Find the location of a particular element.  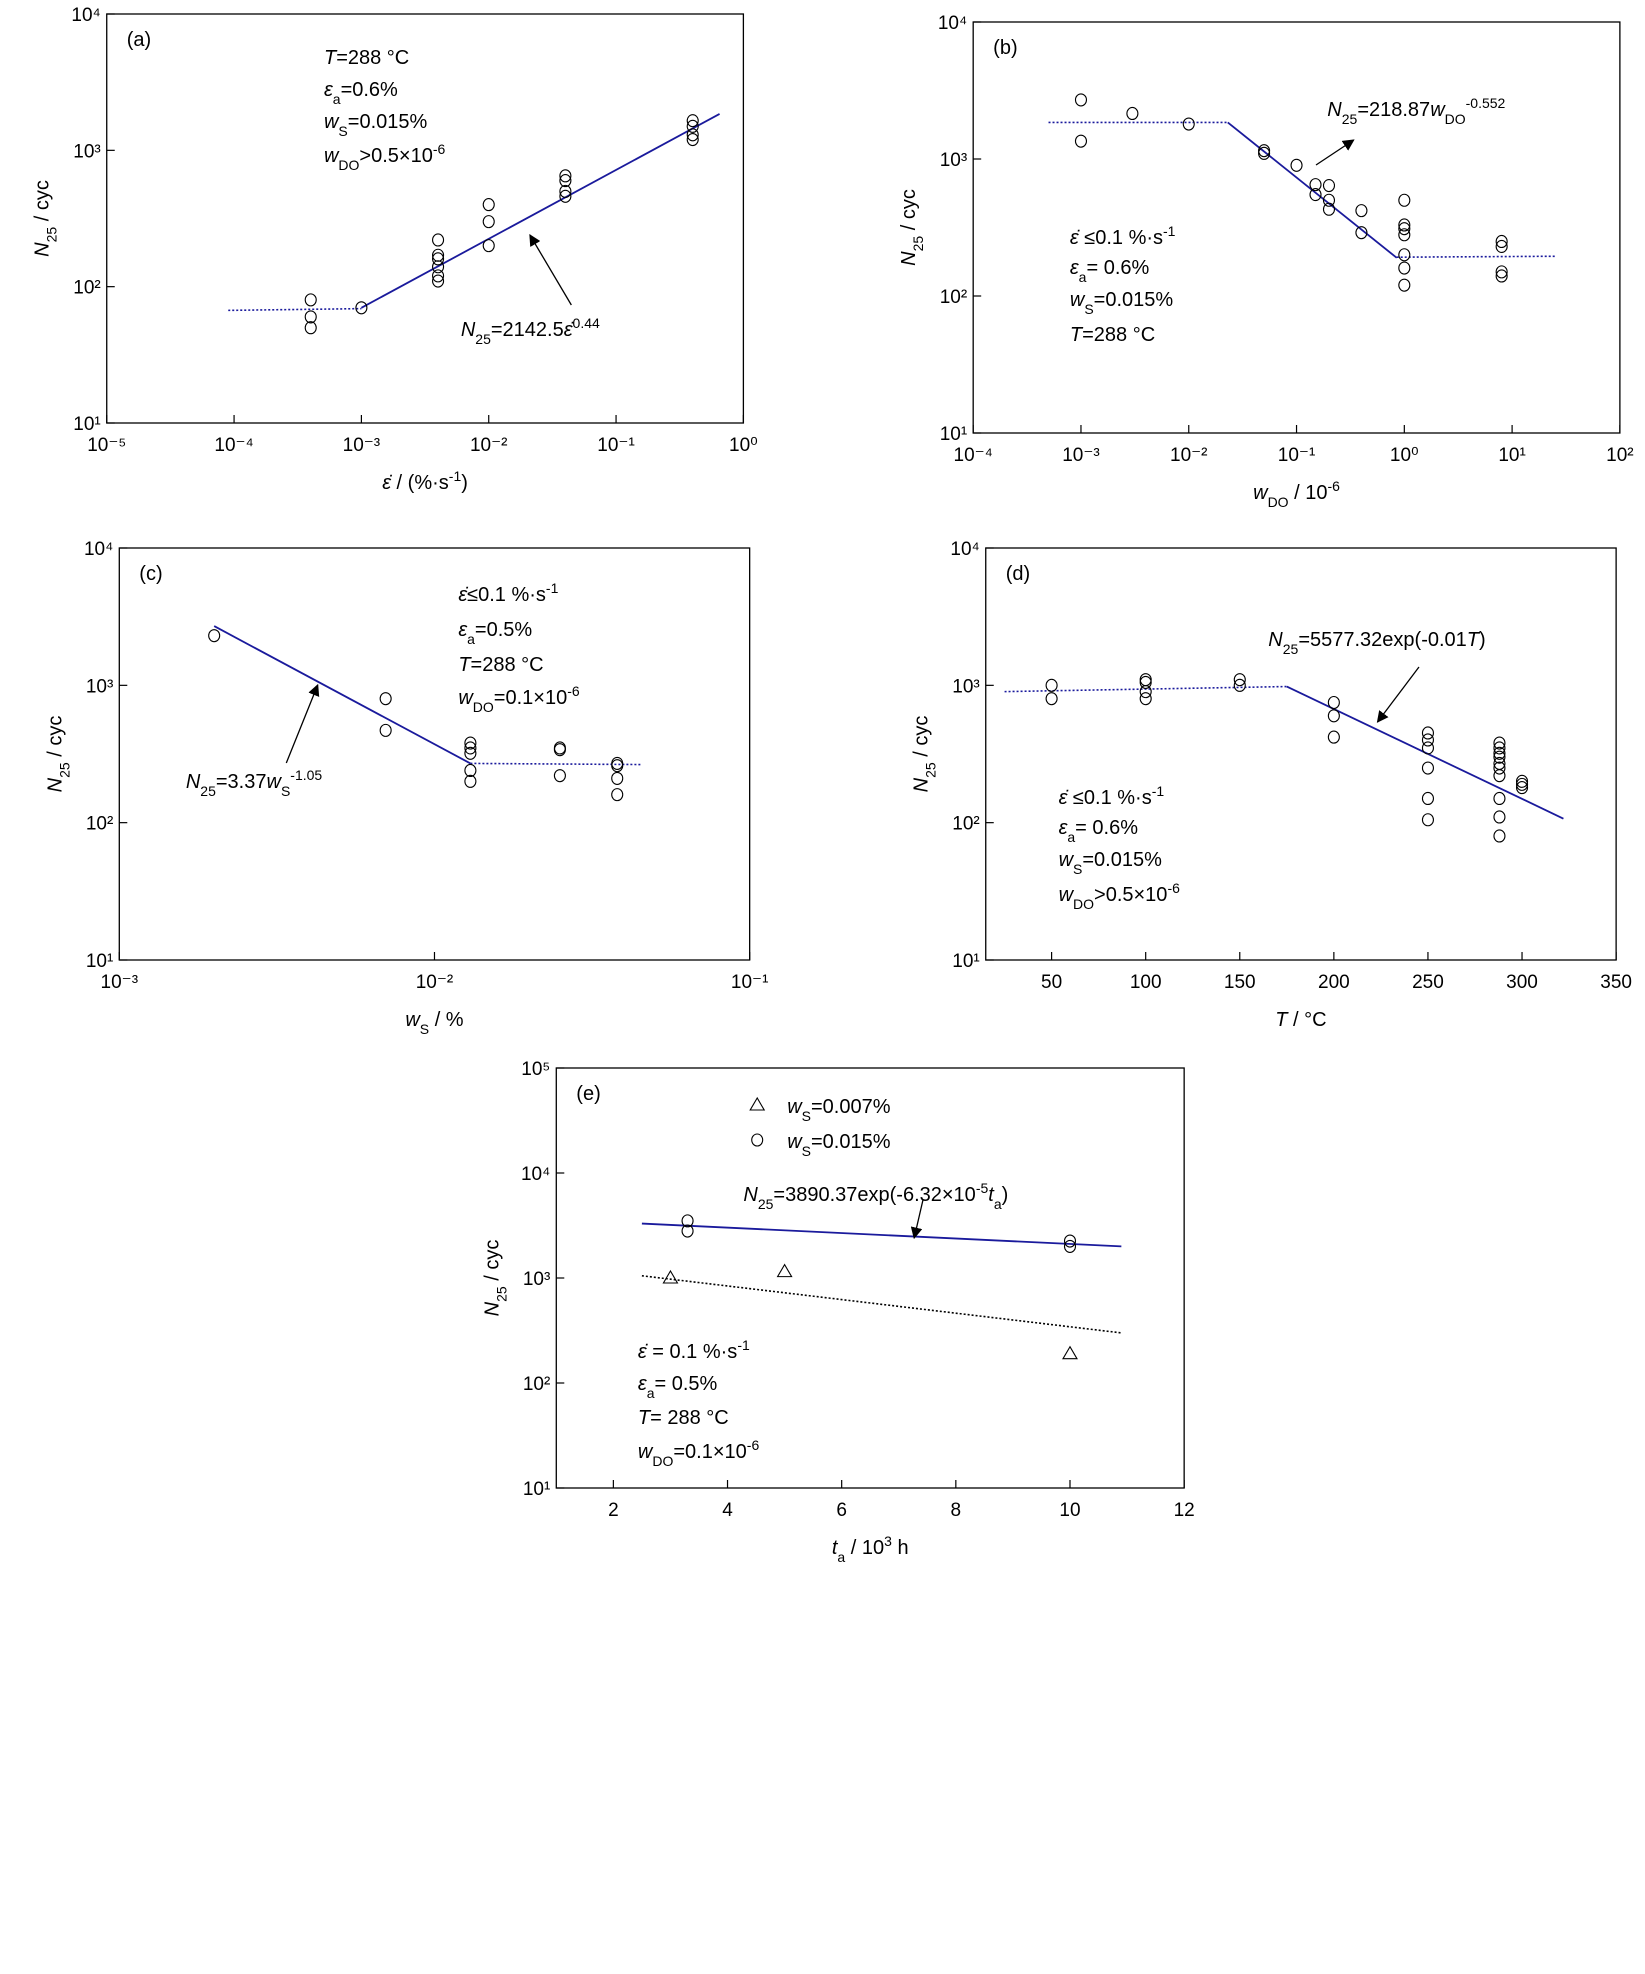

x-axis-label: ta / 103 h is located at coordinates (870, 1549).